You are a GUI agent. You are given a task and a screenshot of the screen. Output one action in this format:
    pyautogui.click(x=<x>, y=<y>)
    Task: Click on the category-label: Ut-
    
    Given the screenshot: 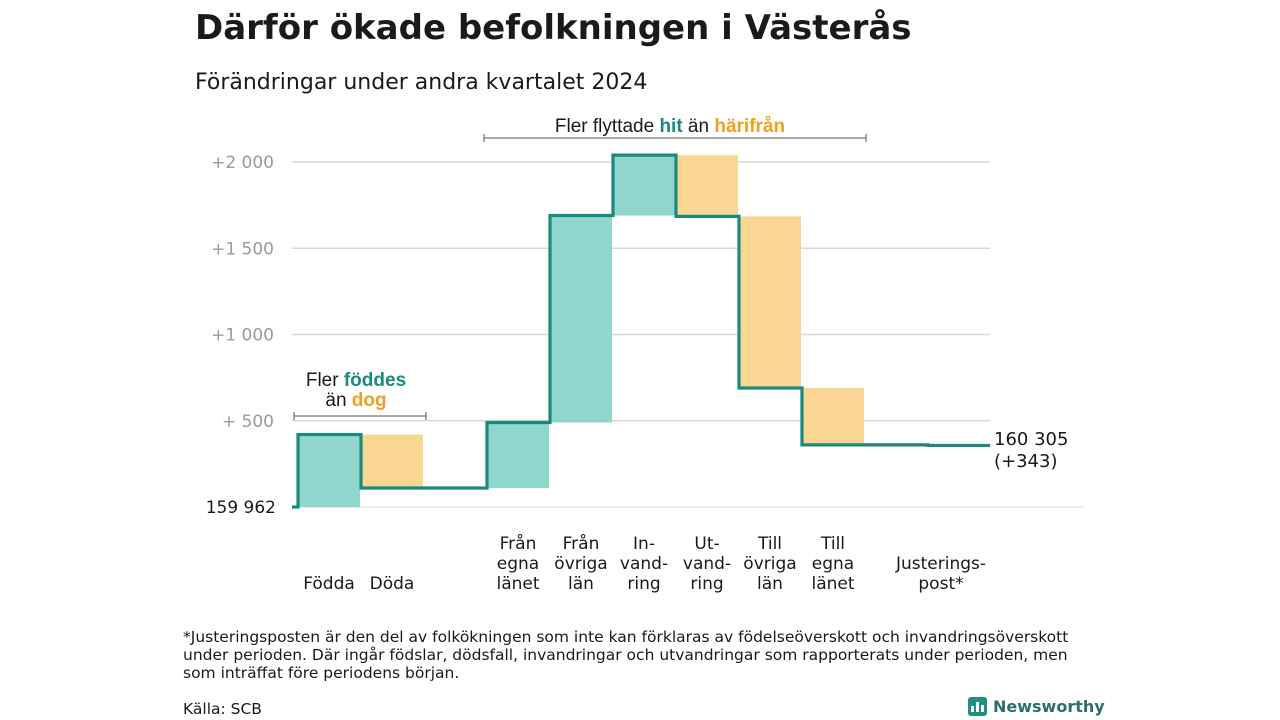 What is the action you would take?
    pyautogui.click(x=706, y=544)
    